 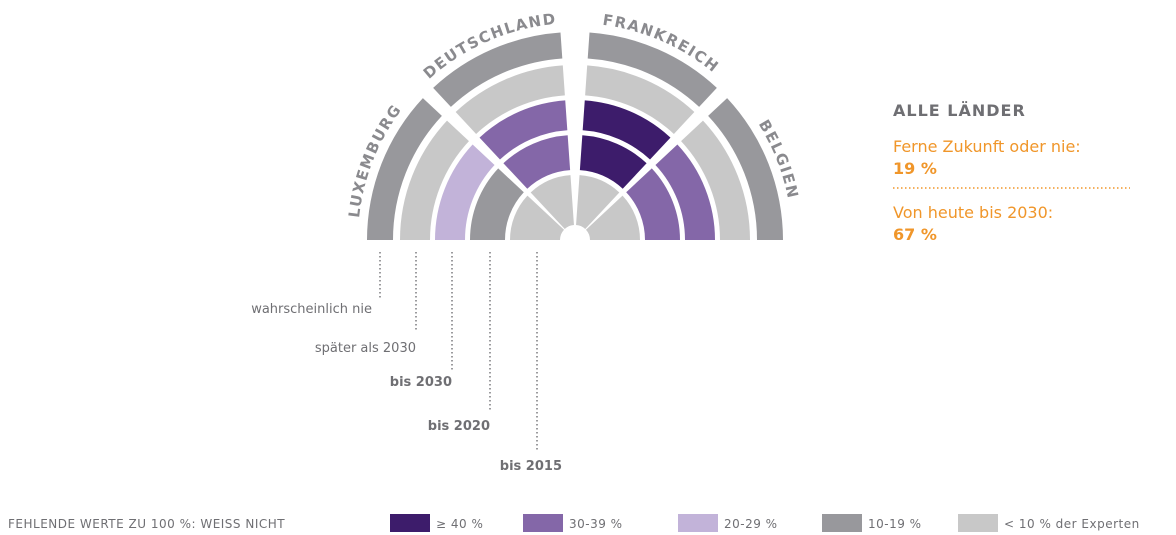 I want to click on legend-label: 30-39 %, so click(x=596, y=524).